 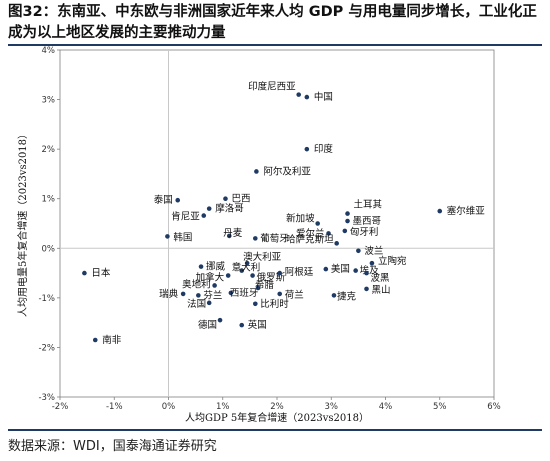 I want to click on point-label: 匈牙利, so click(x=364, y=232).